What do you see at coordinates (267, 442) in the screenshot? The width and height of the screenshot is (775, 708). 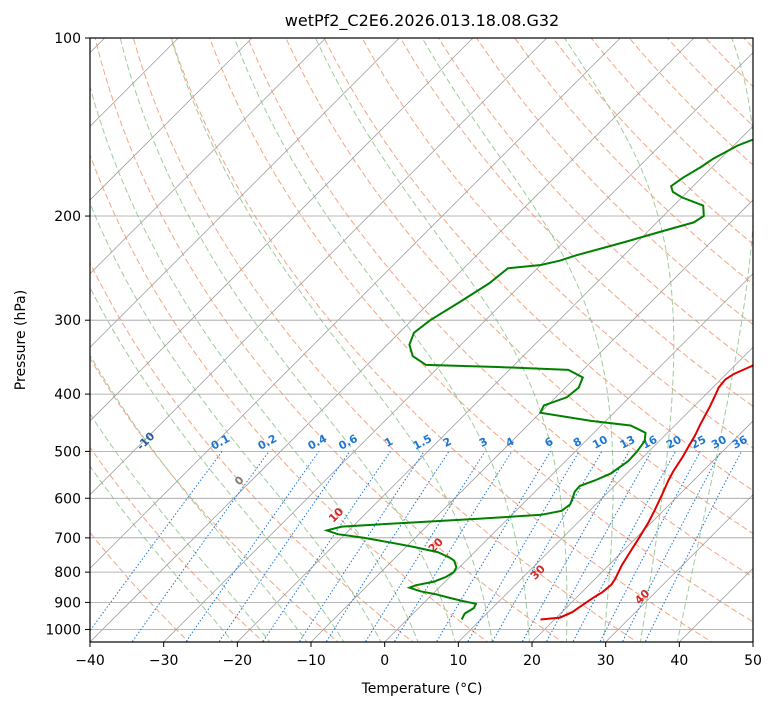 I see `mixing-ratio-label: 0.2` at bounding box center [267, 442].